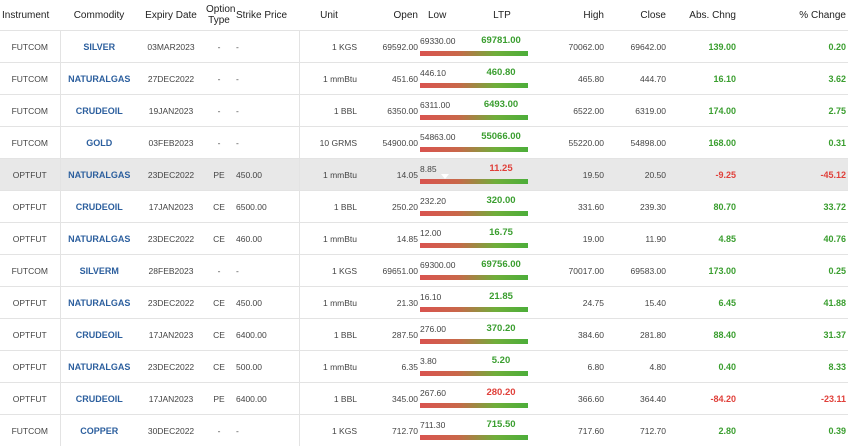 The height and width of the screenshot is (446, 848). Describe the element at coordinates (793, 143) in the screenshot. I see `pct-change-cell: 0.31` at that location.